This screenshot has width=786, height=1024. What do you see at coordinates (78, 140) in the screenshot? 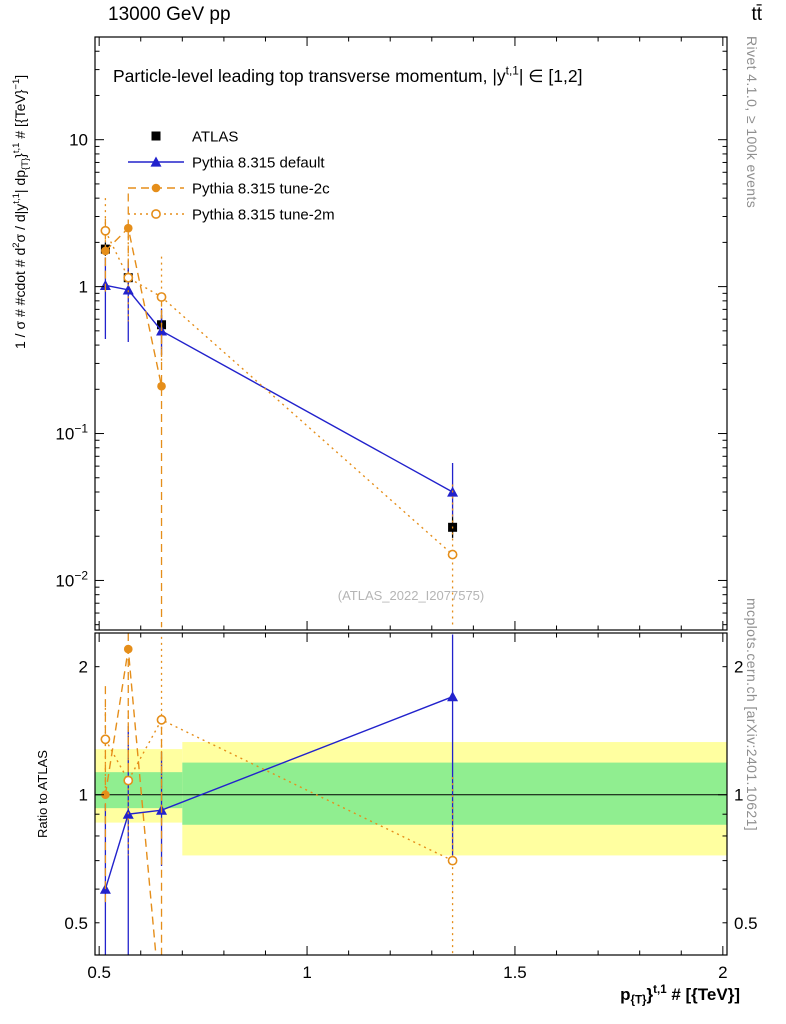
I see `svg-text: 10` at bounding box center [78, 140].